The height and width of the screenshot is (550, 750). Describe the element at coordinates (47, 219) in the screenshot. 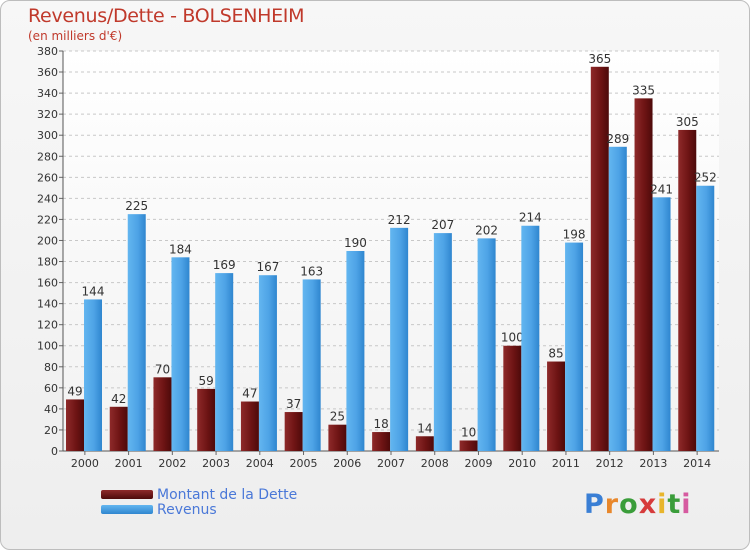

I see `y-tick-label: 220` at that location.